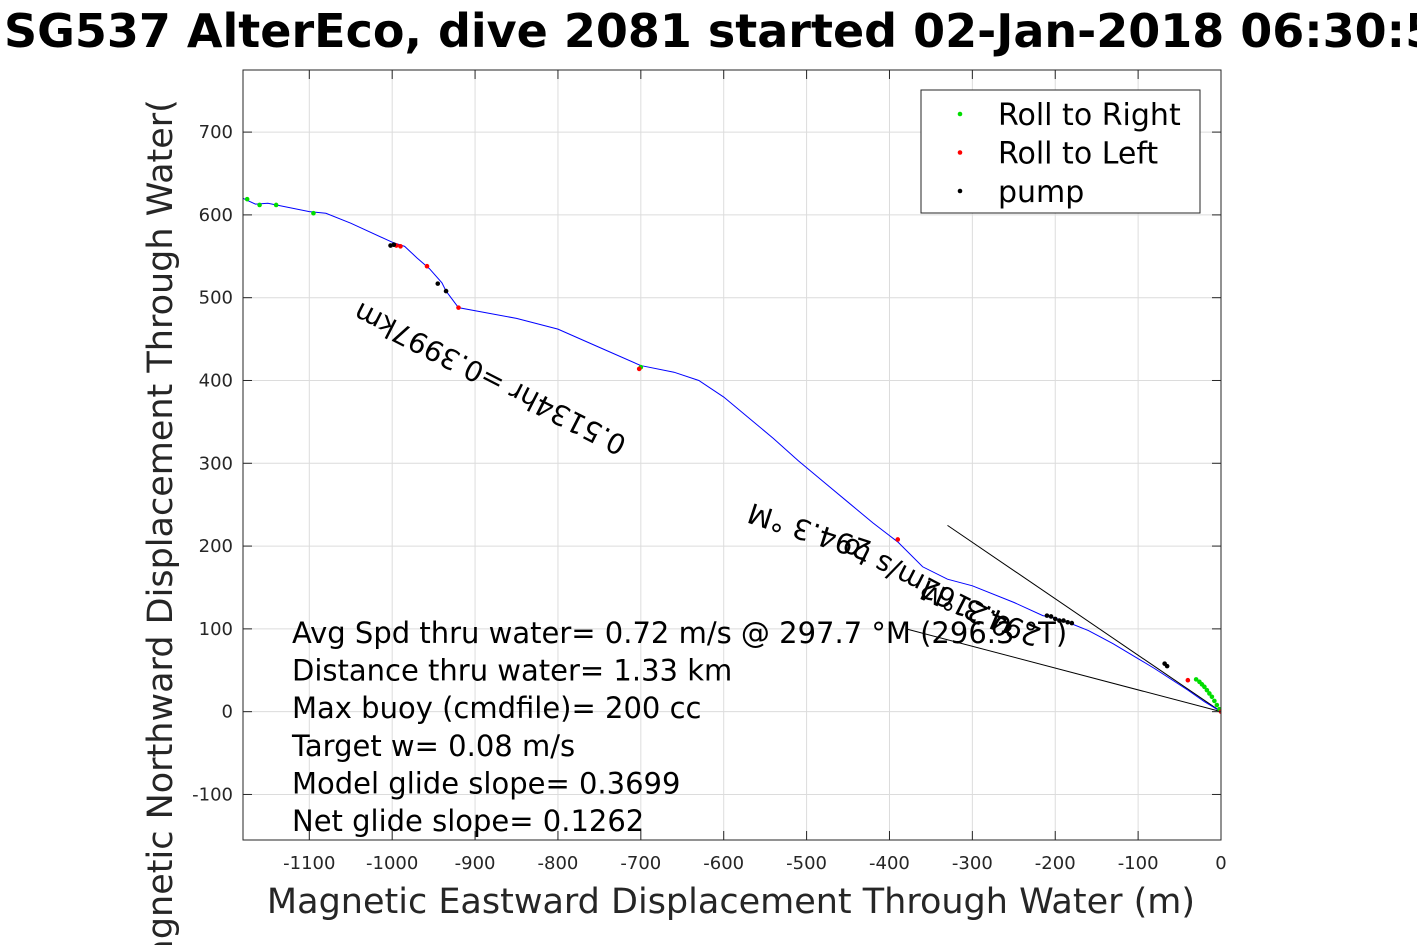  Describe the element at coordinates (558, 863) in the screenshot. I see `x-tick-label: -800` at that location.